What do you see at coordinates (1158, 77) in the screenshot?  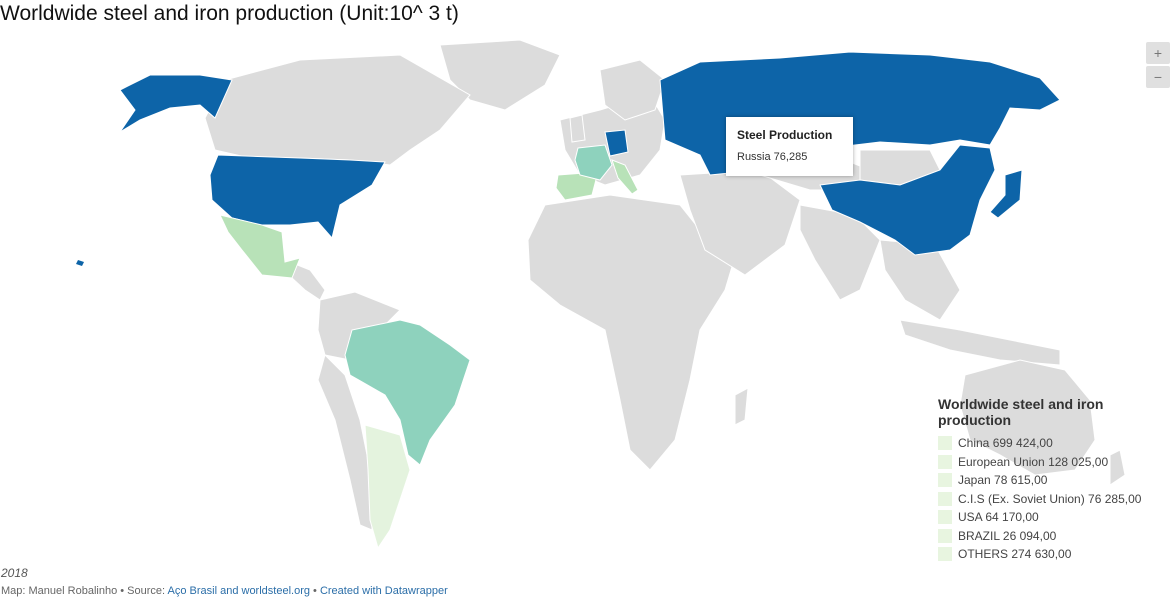 I see `zoom-out-button: −` at bounding box center [1158, 77].